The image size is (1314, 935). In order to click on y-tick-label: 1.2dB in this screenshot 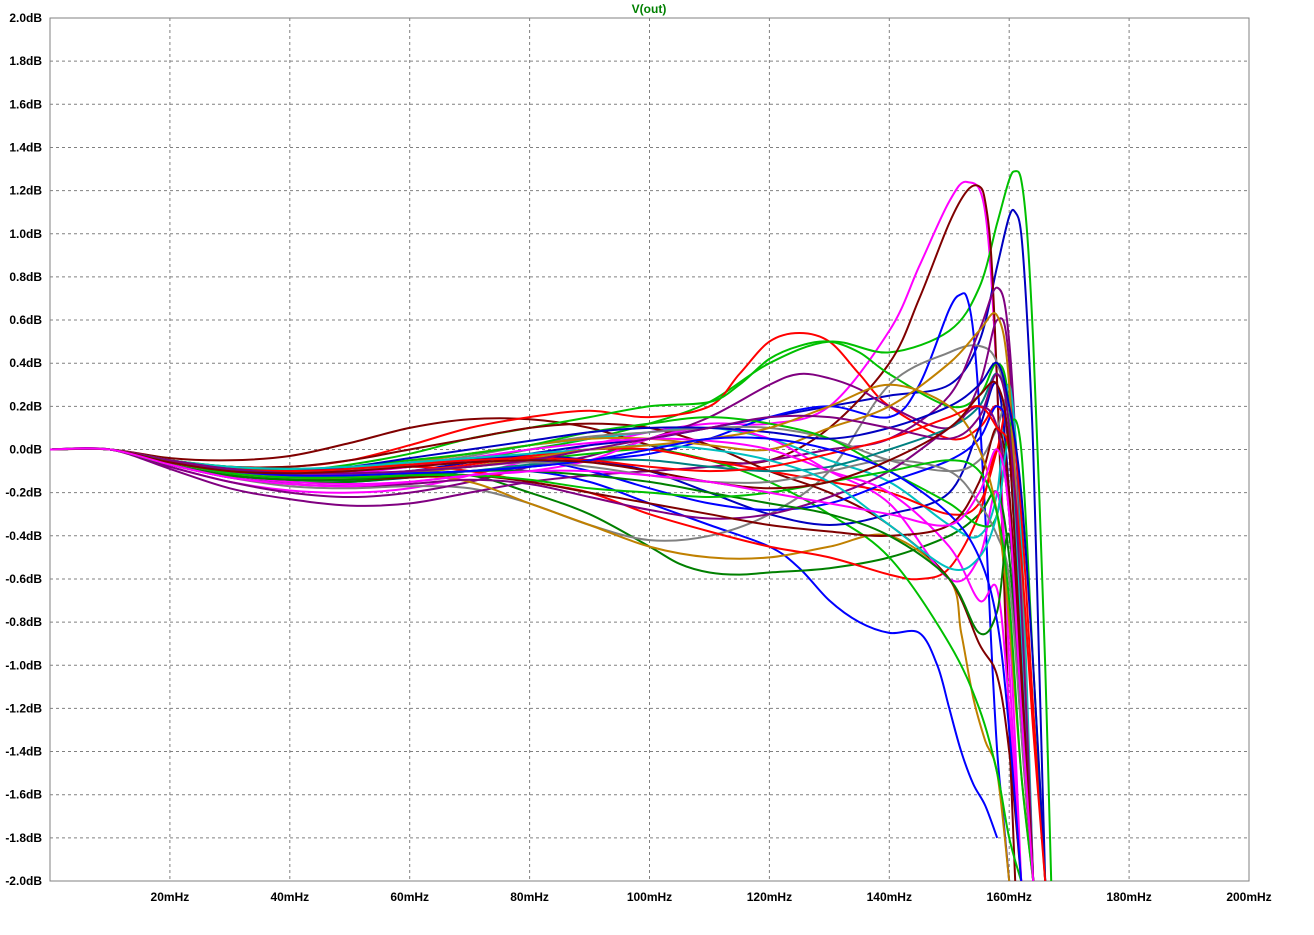, I will do `click(25, 191)`.